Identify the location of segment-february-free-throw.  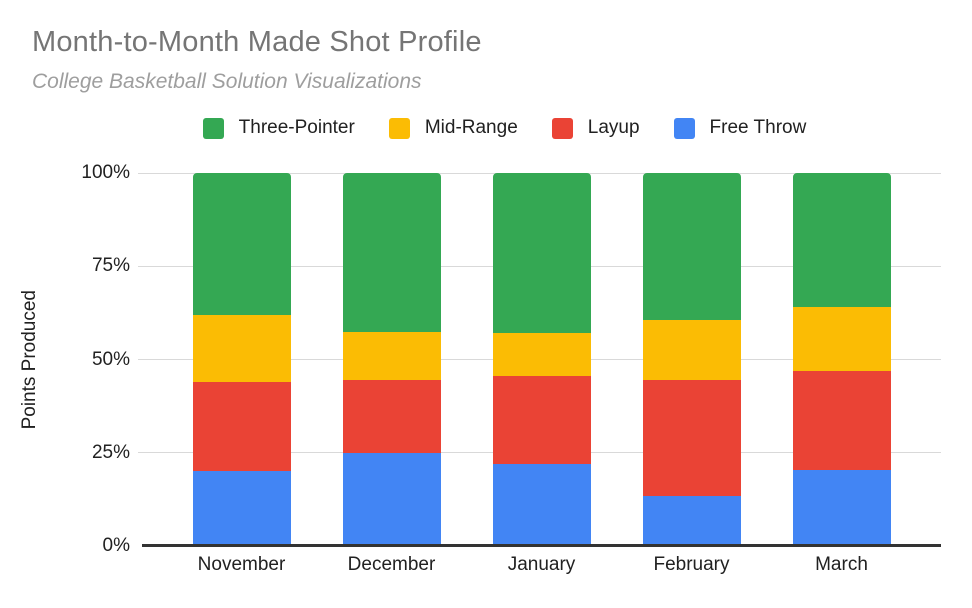
(691, 520).